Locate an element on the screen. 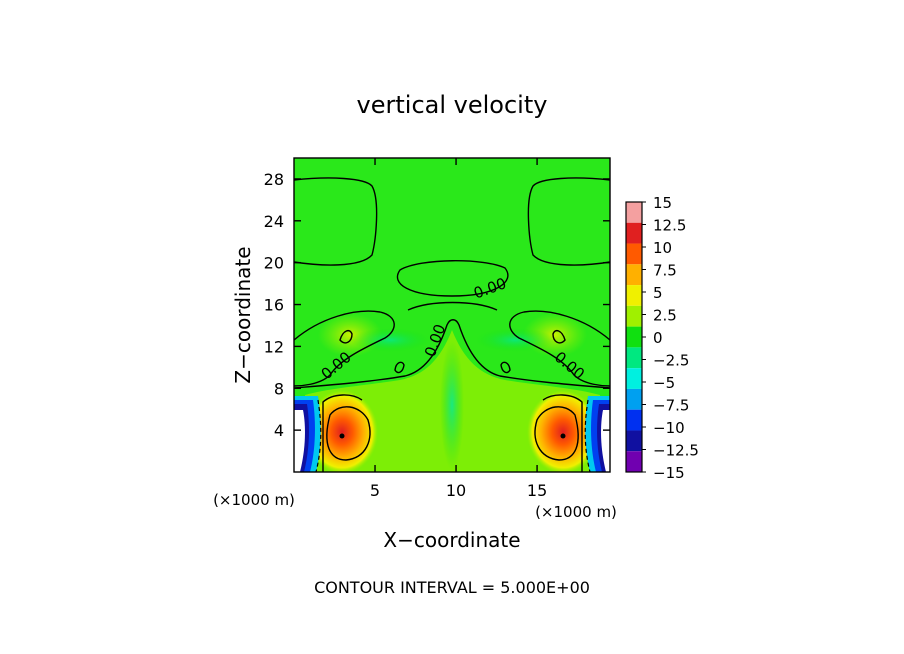  y-tick-label-5: 24 is located at coordinates (274, 221).